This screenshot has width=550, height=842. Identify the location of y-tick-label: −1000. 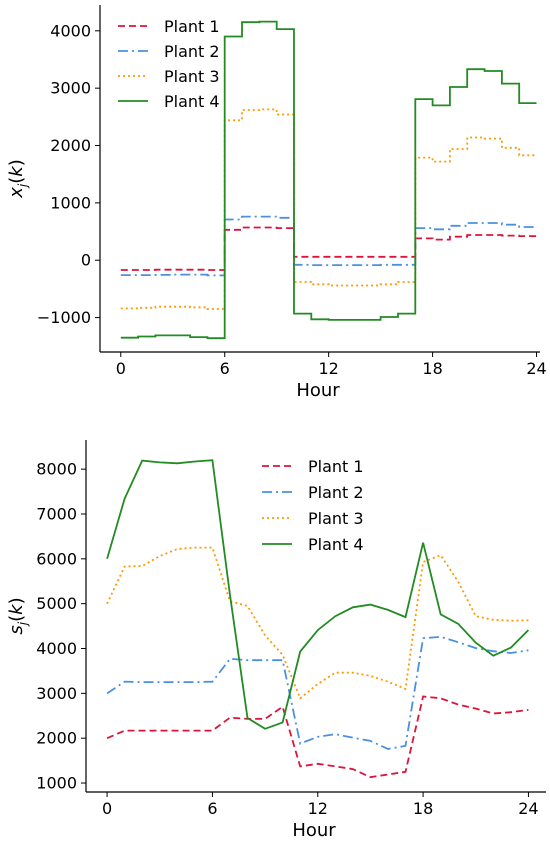
(64, 317).